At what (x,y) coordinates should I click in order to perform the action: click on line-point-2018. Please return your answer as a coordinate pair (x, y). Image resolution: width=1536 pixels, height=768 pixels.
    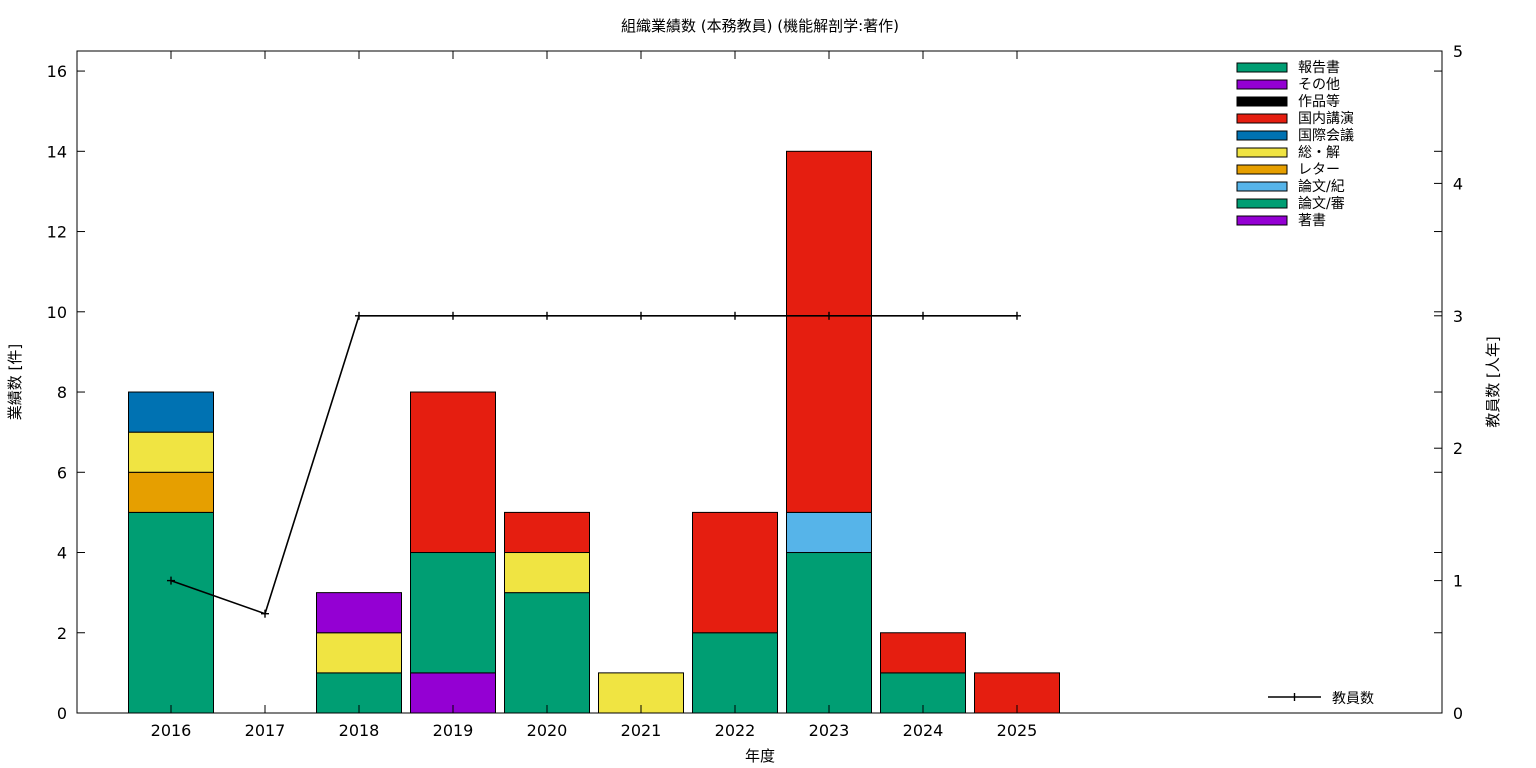
    Looking at the image, I should click on (359, 315).